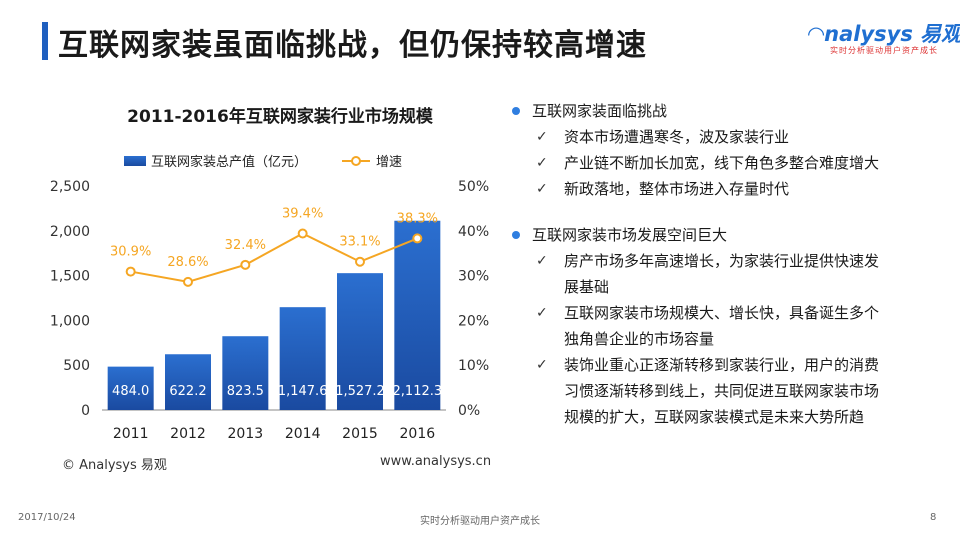 The height and width of the screenshot is (540, 960). Describe the element at coordinates (714, 417) in the screenshot. I see `bullet-item-line: 规模的扩大，互联网家装模式是未来大势所趋` at that location.